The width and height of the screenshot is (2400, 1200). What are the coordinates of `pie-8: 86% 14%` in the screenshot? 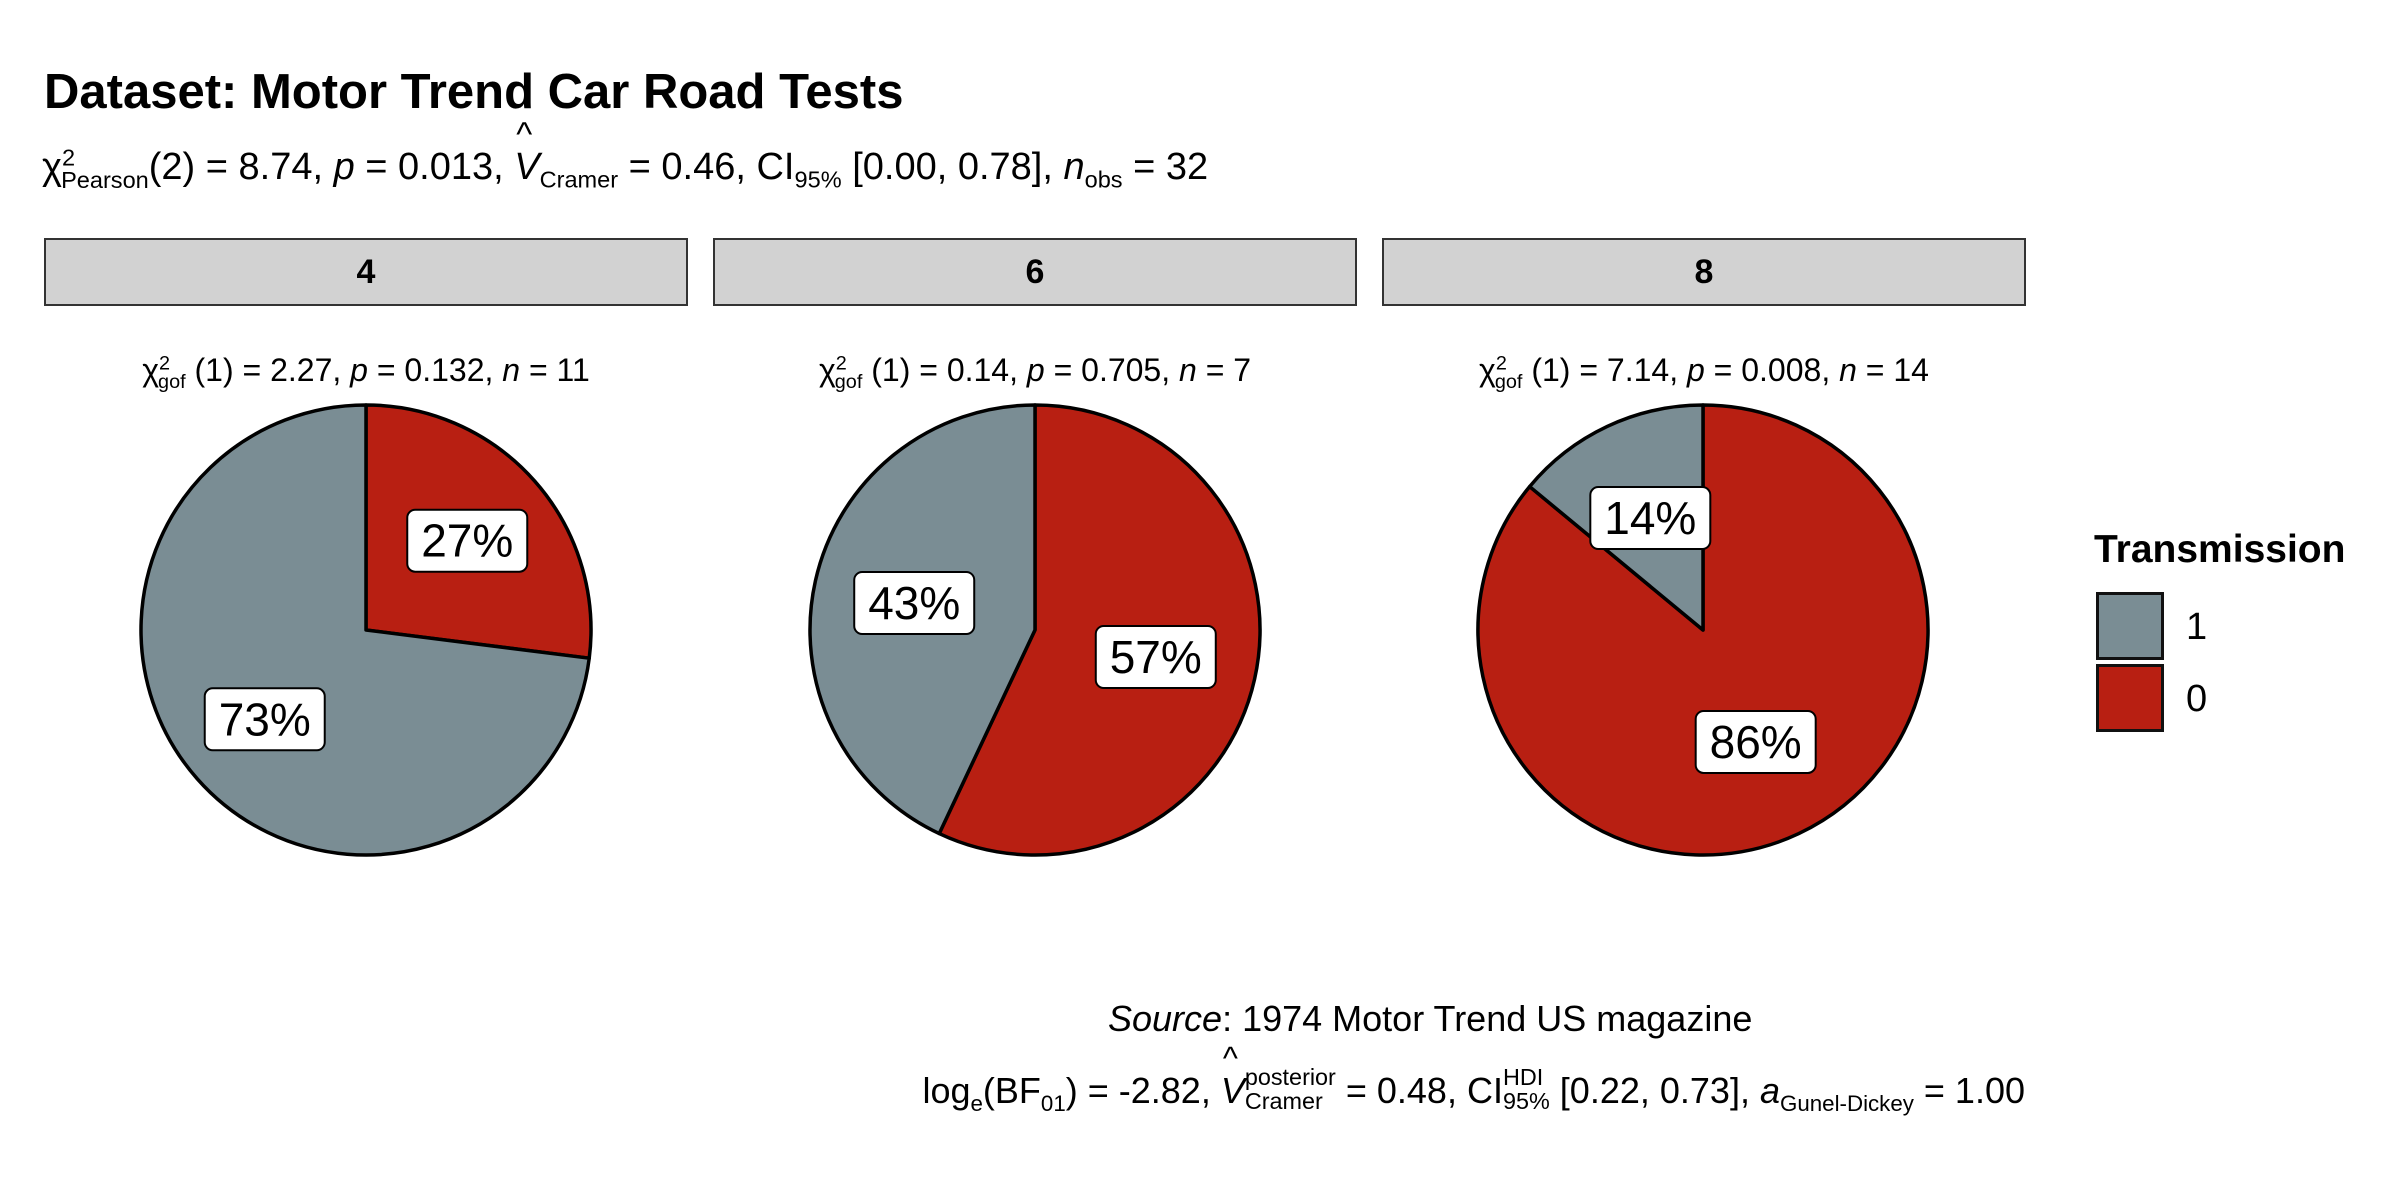 It's located at (1703, 630).